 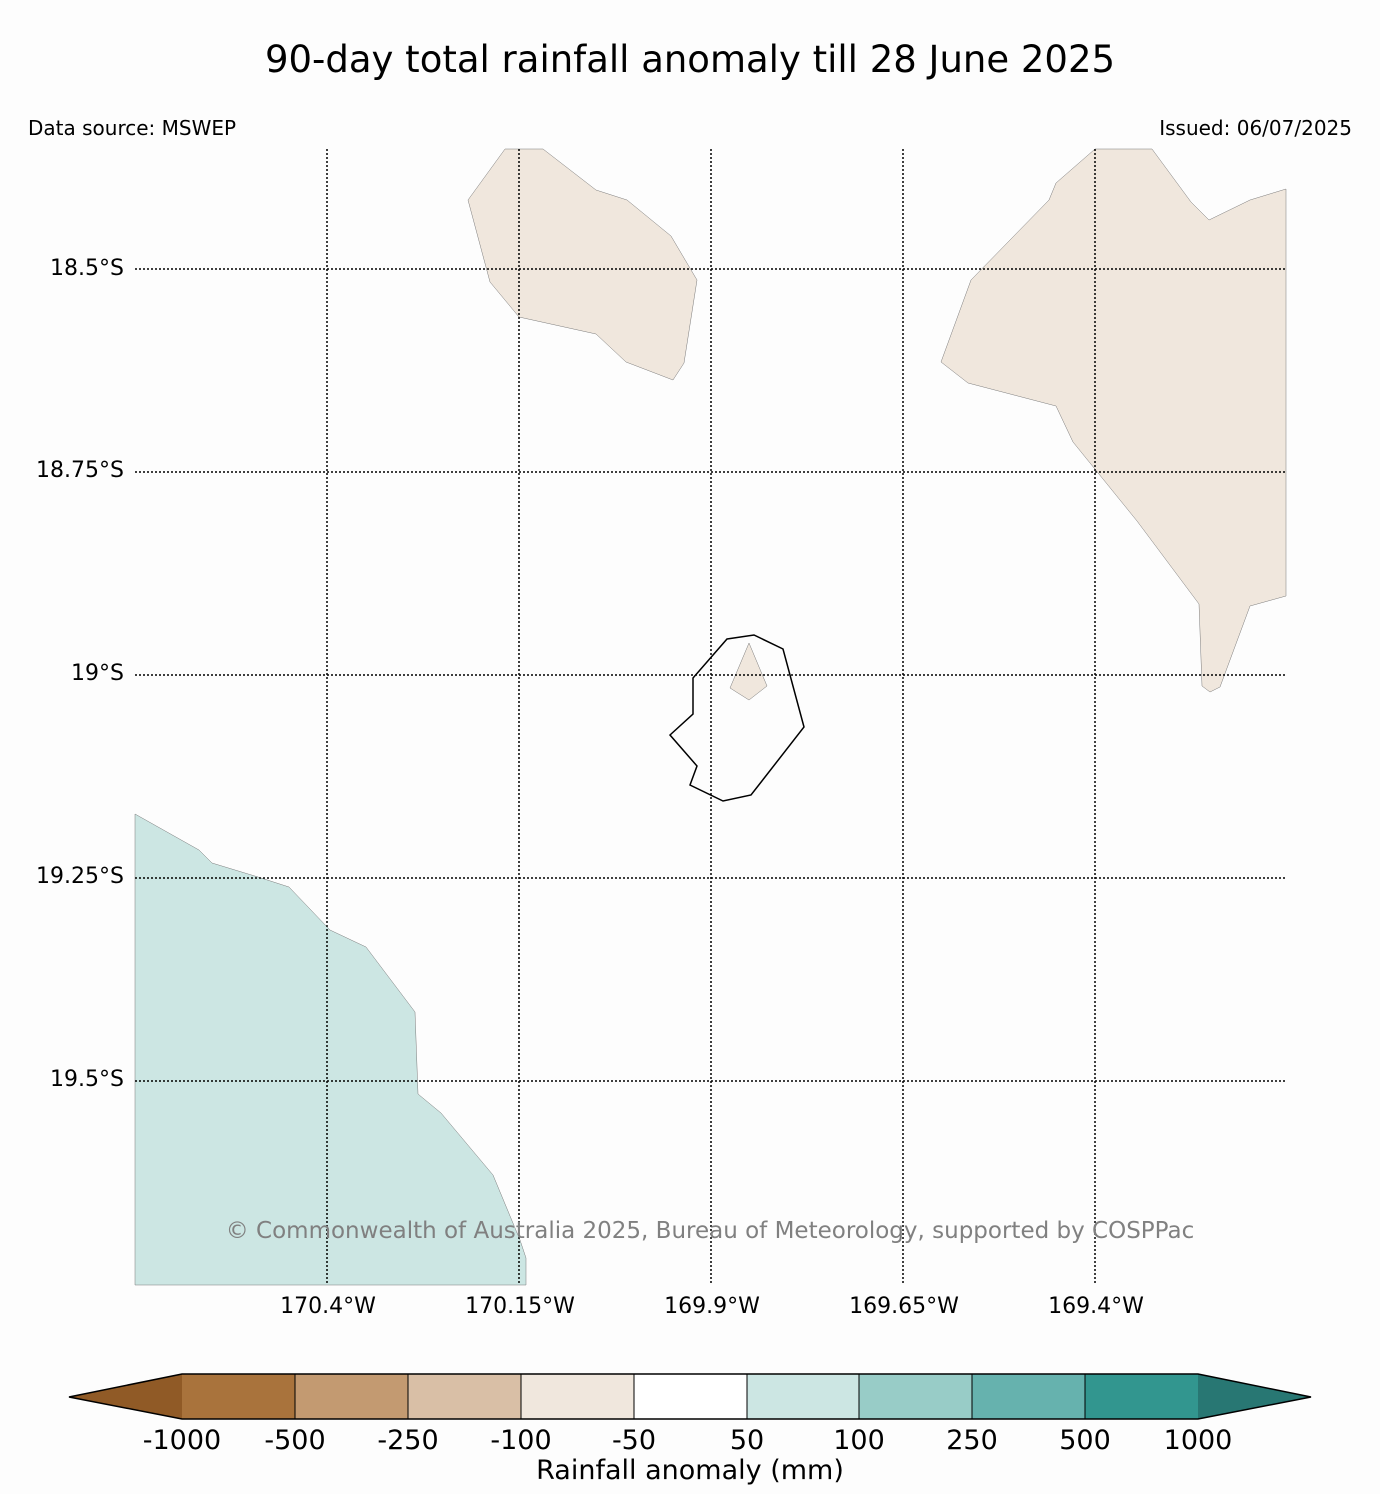 I want to click on colorbar-outline, so click(x=690, y=1396).